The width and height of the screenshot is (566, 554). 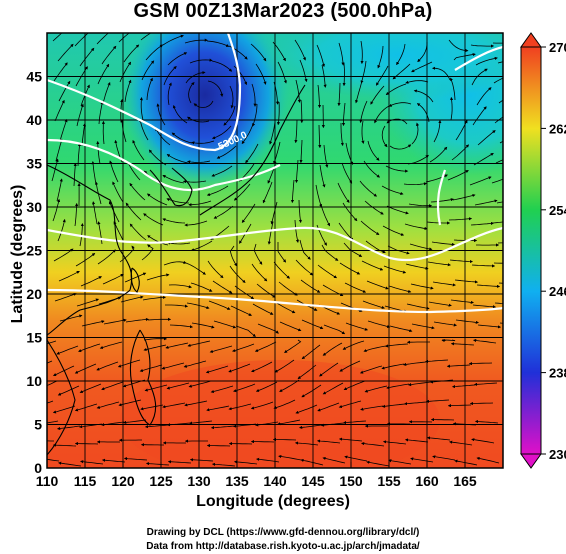 What do you see at coordinates (256, 475) in the screenshot?
I see `x-axis-ticks: 110 115 120 125 130 135 140 145 150 155 160 165` at bounding box center [256, 475].